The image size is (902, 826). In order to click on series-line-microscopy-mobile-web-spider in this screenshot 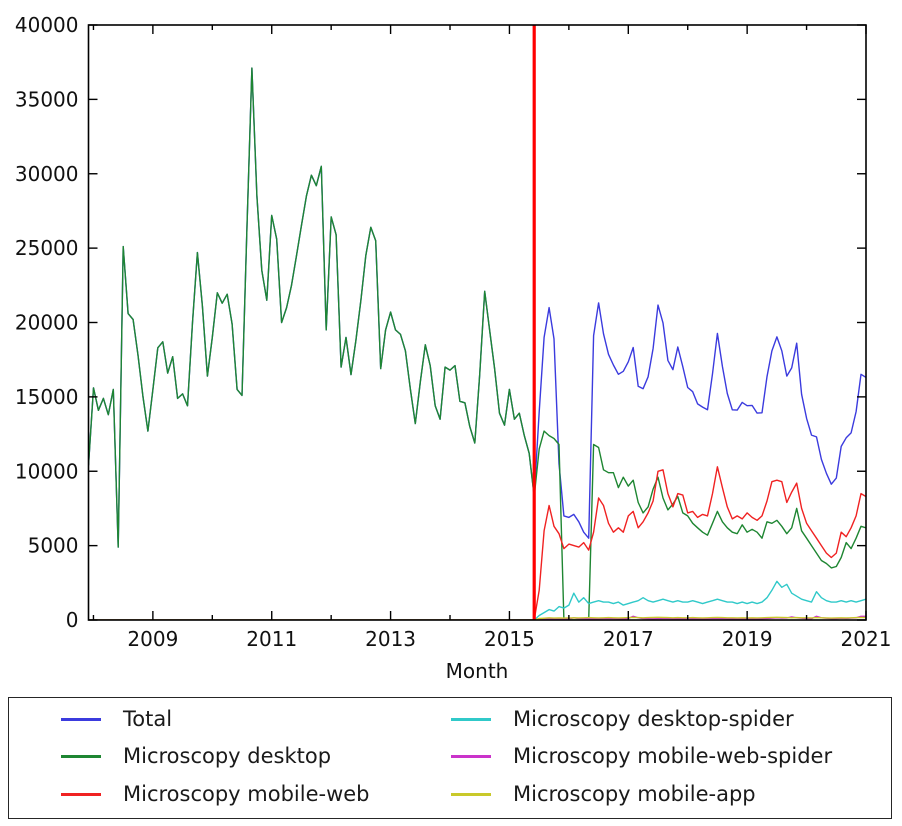, I will do `click(477, 617)`.